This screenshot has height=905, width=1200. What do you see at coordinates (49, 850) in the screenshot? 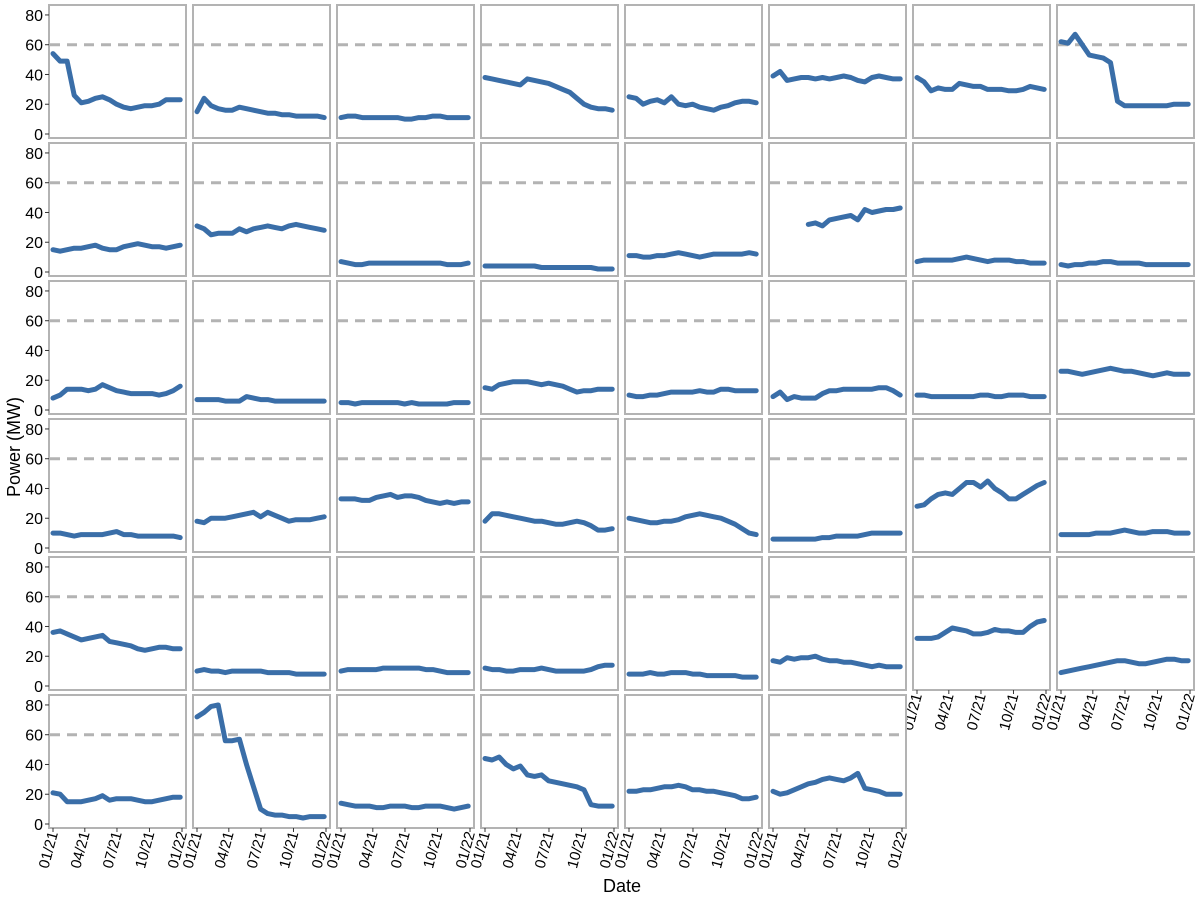
I see `x-tick-label: 01/21` at bounding box center [49, 850].